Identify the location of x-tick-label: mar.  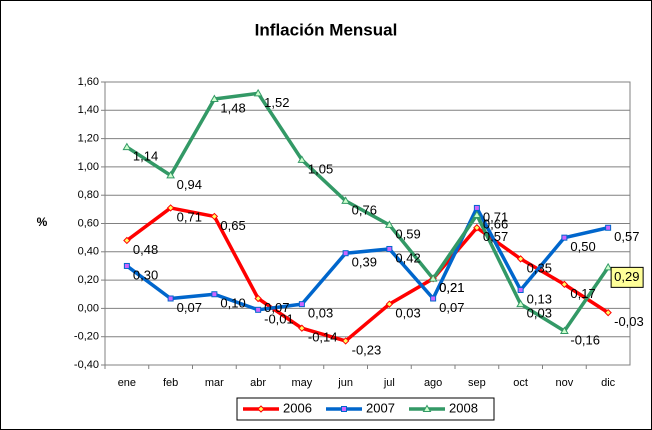
(214, 383).